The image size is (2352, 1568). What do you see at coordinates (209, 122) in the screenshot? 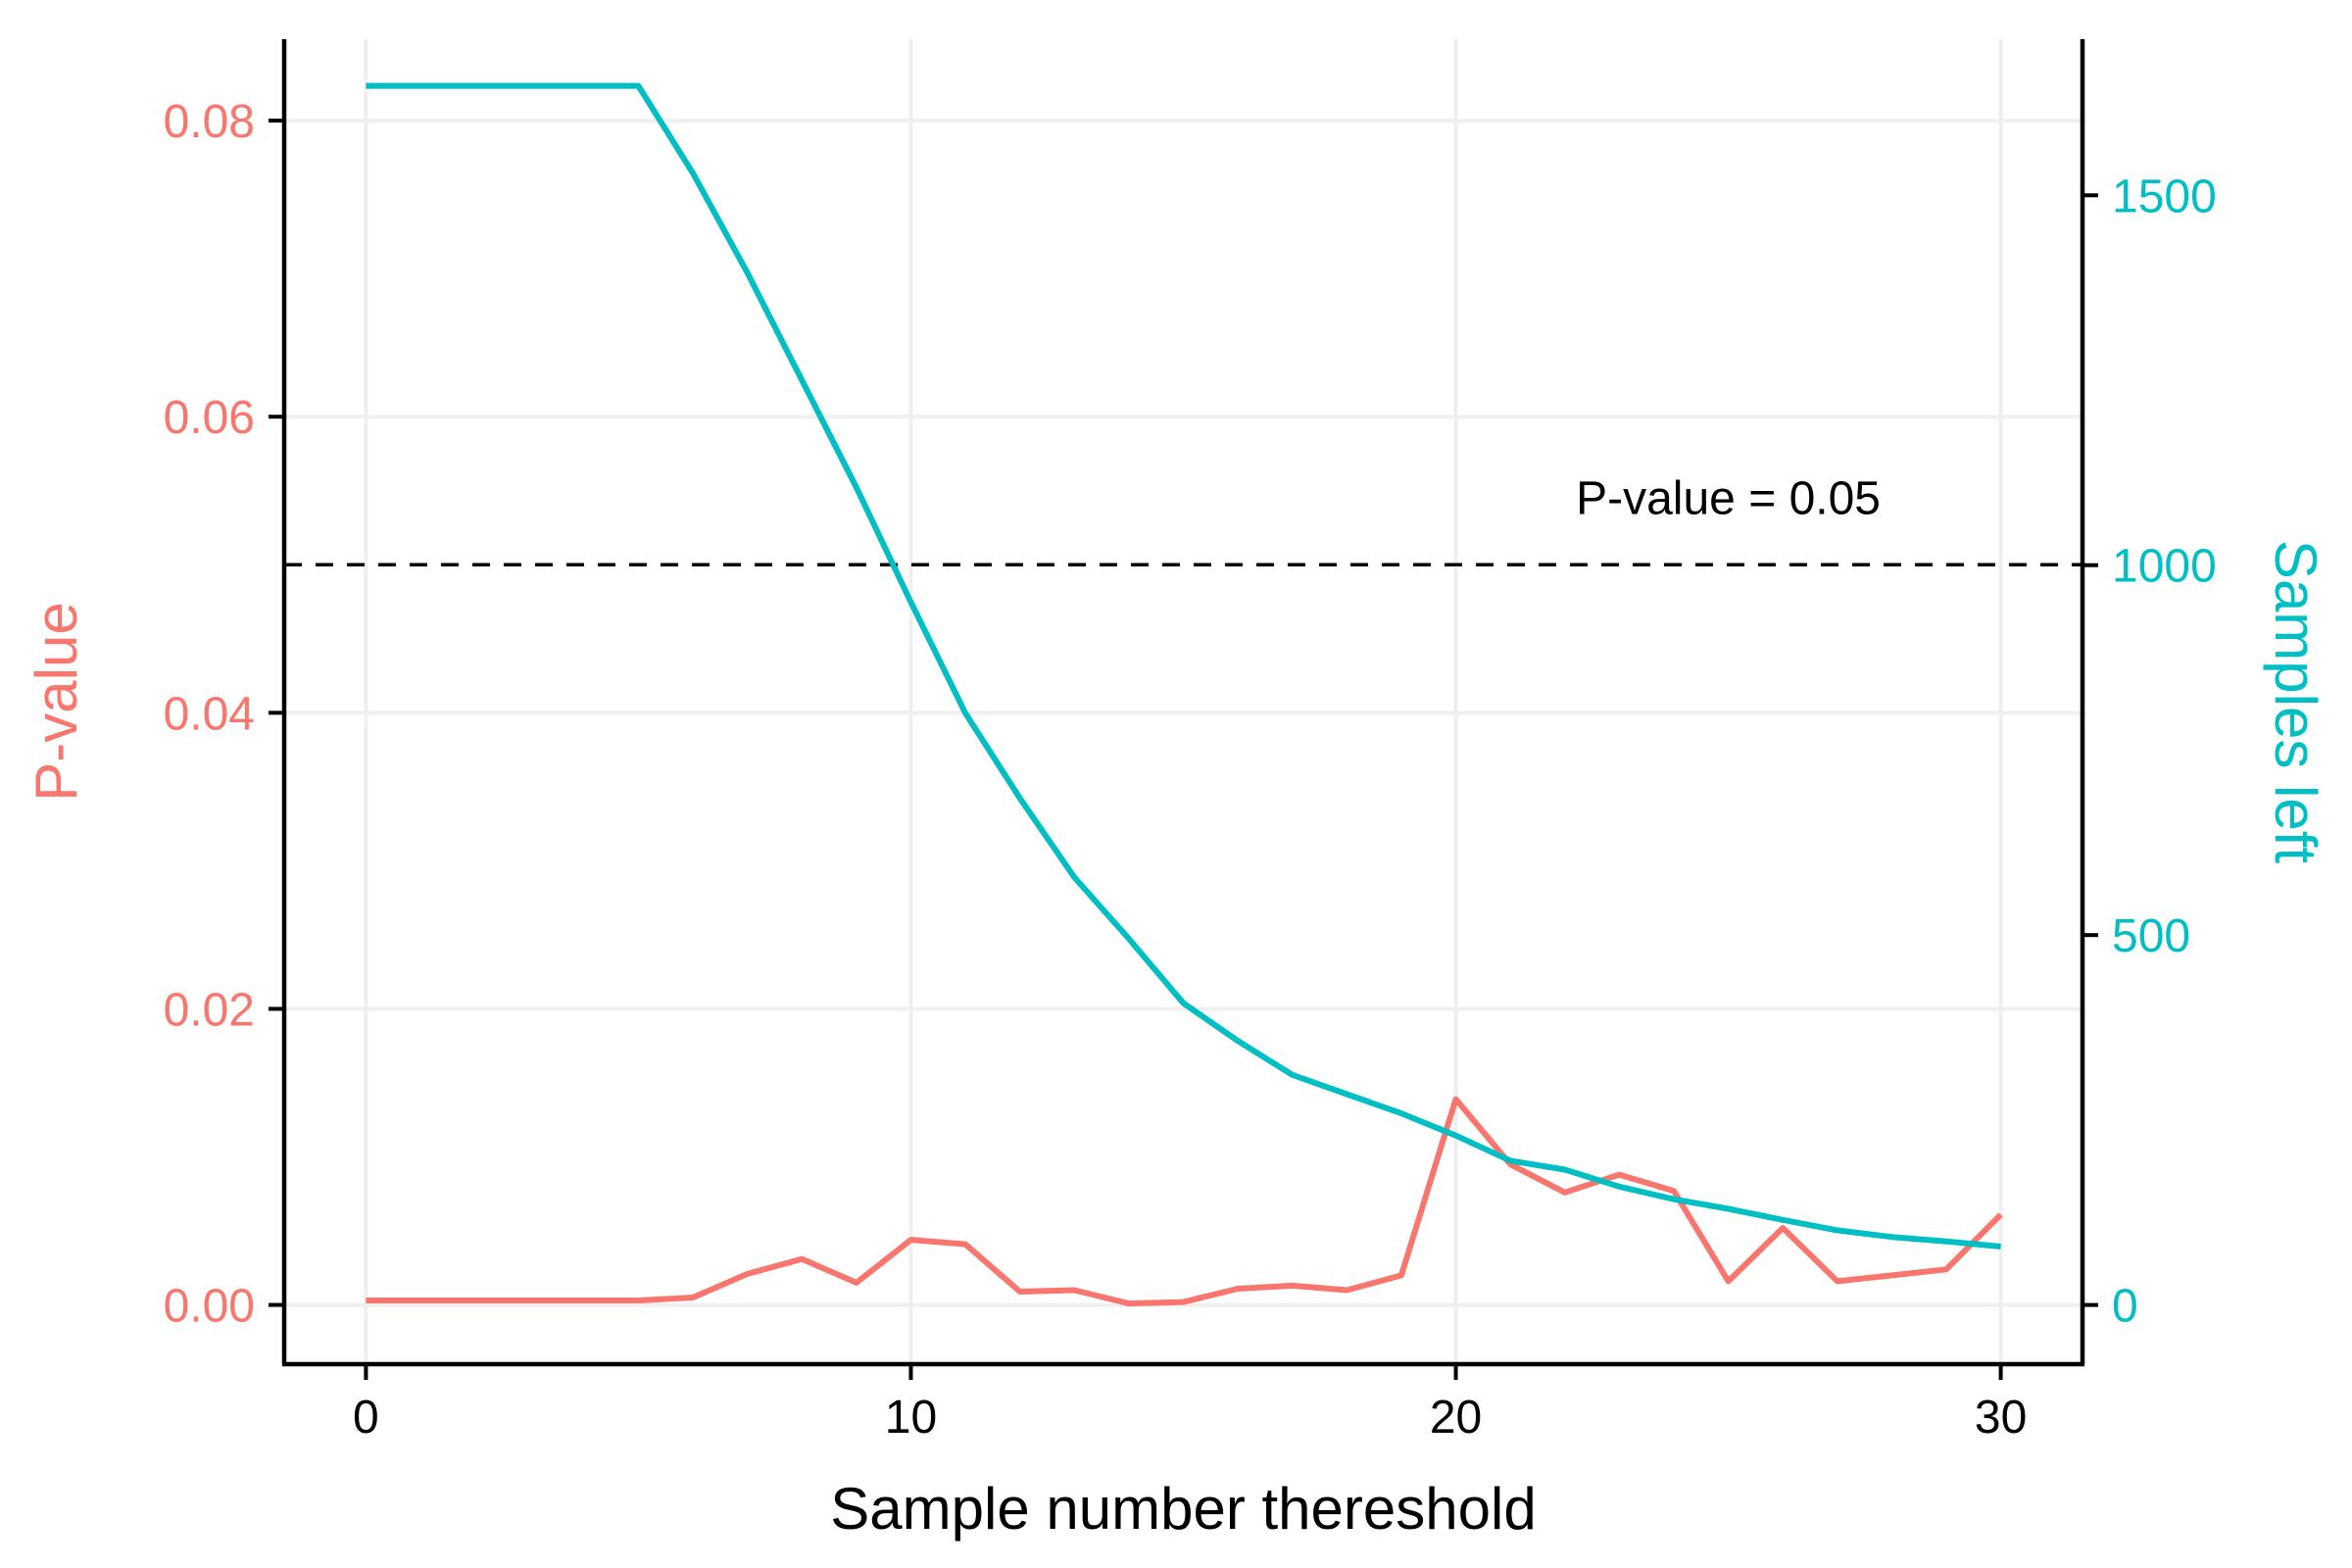
I see `y-tick-label: 0.08` at bounding box center [209, 122].